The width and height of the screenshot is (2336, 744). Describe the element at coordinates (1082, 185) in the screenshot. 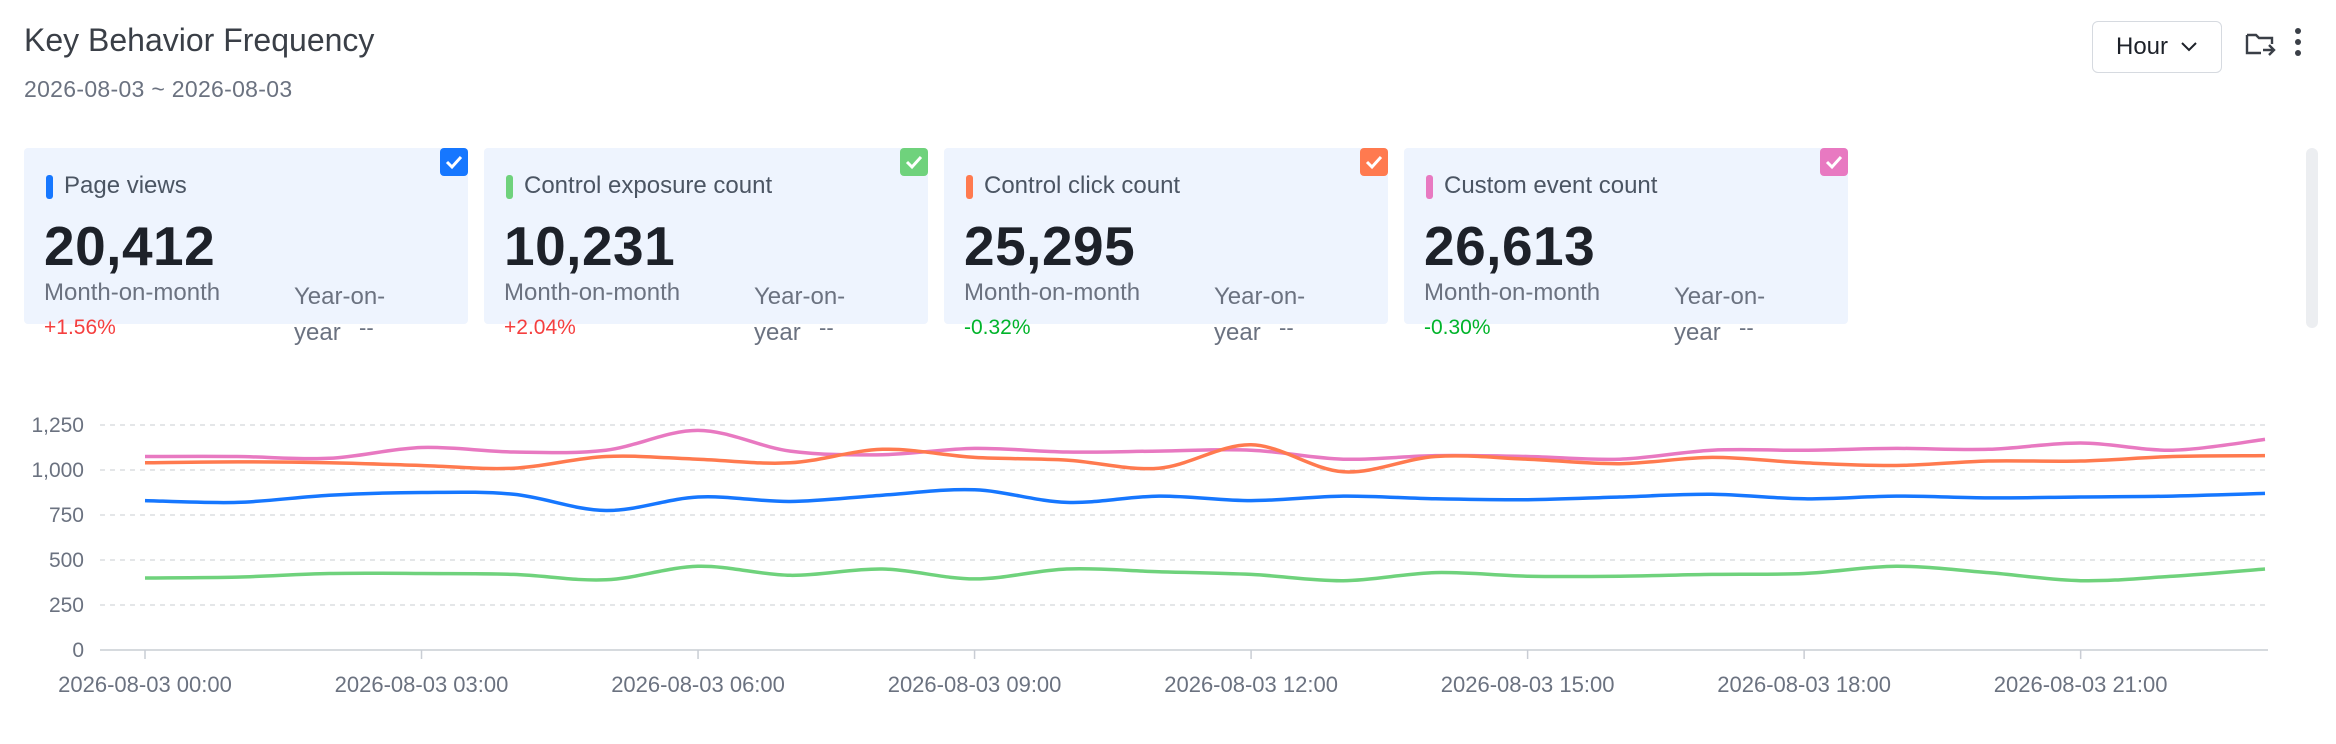

I see `metric-label: Control click count` at that location.